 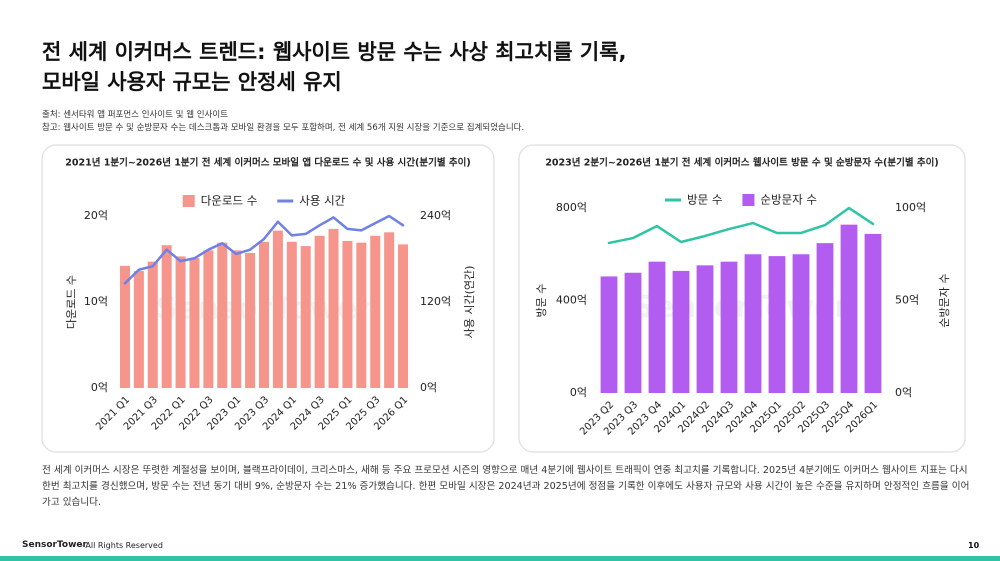 I want to click on y-tick-label: 800억, so click(x=571, y=207).